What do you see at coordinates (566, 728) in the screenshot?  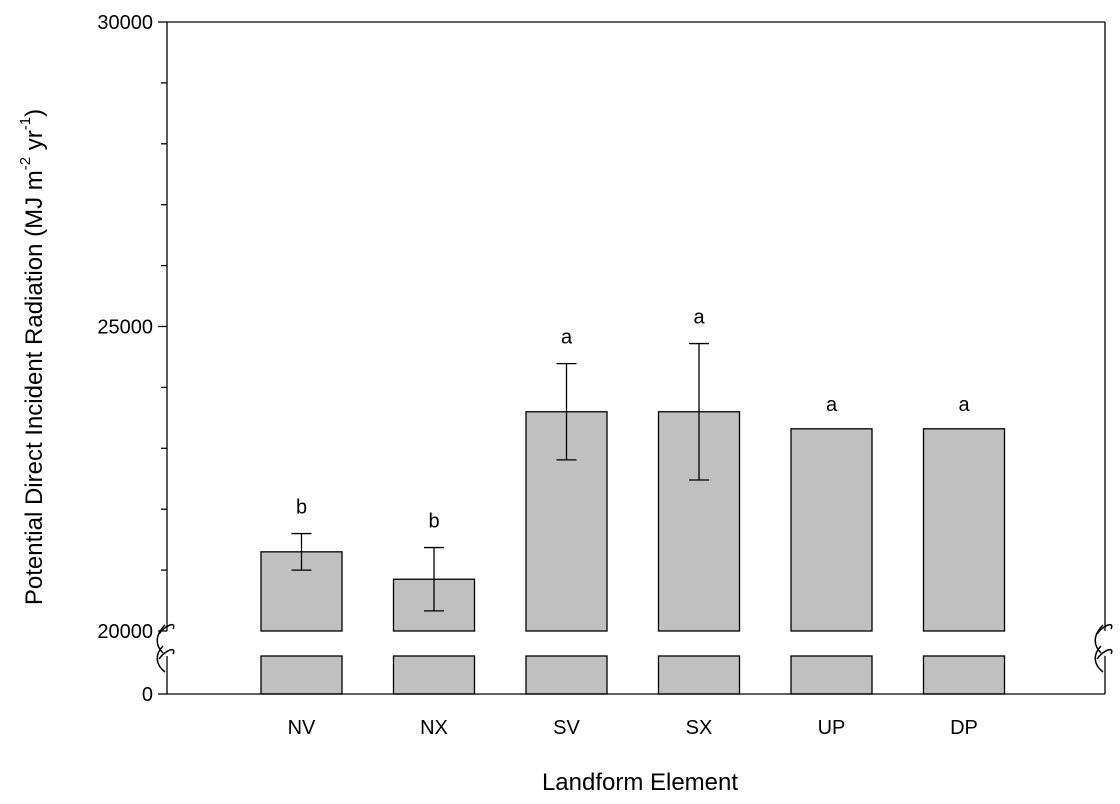 I see `x-tick-label-sv: SV` at bounding box center [566, 728].